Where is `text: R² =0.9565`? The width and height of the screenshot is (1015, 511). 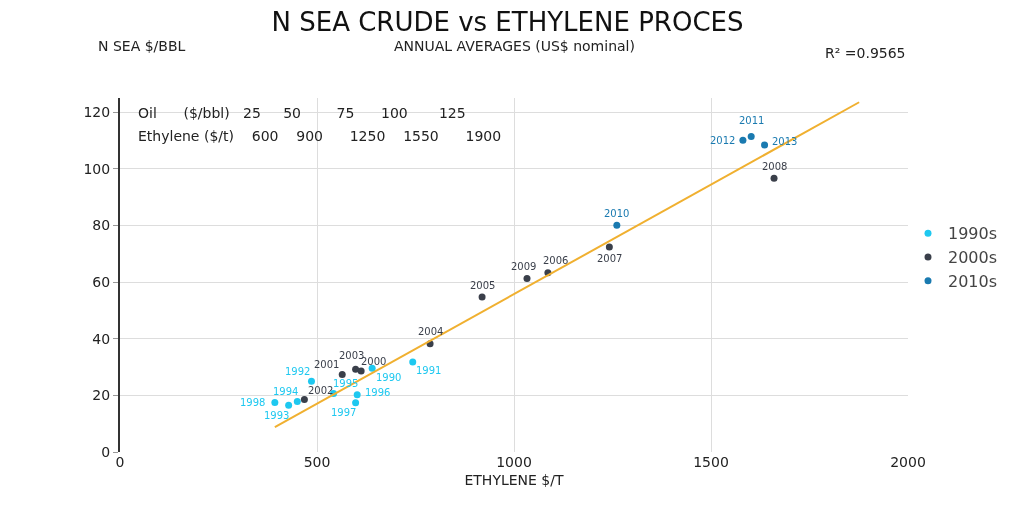
text: R² =0.9565 is located at coordinates (865, 53).